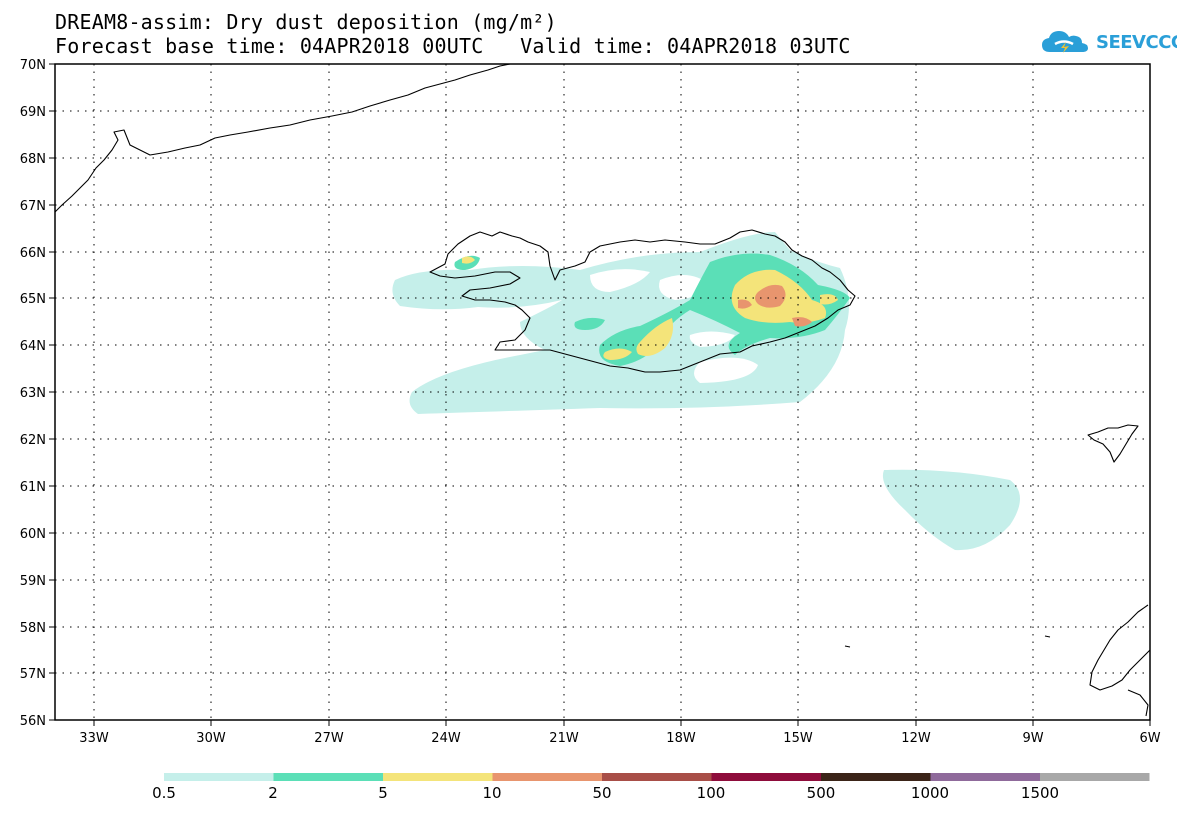 The height and width of the screenshot is (815, 1177). I want to click on greenland-coastline, so click(282, 138).